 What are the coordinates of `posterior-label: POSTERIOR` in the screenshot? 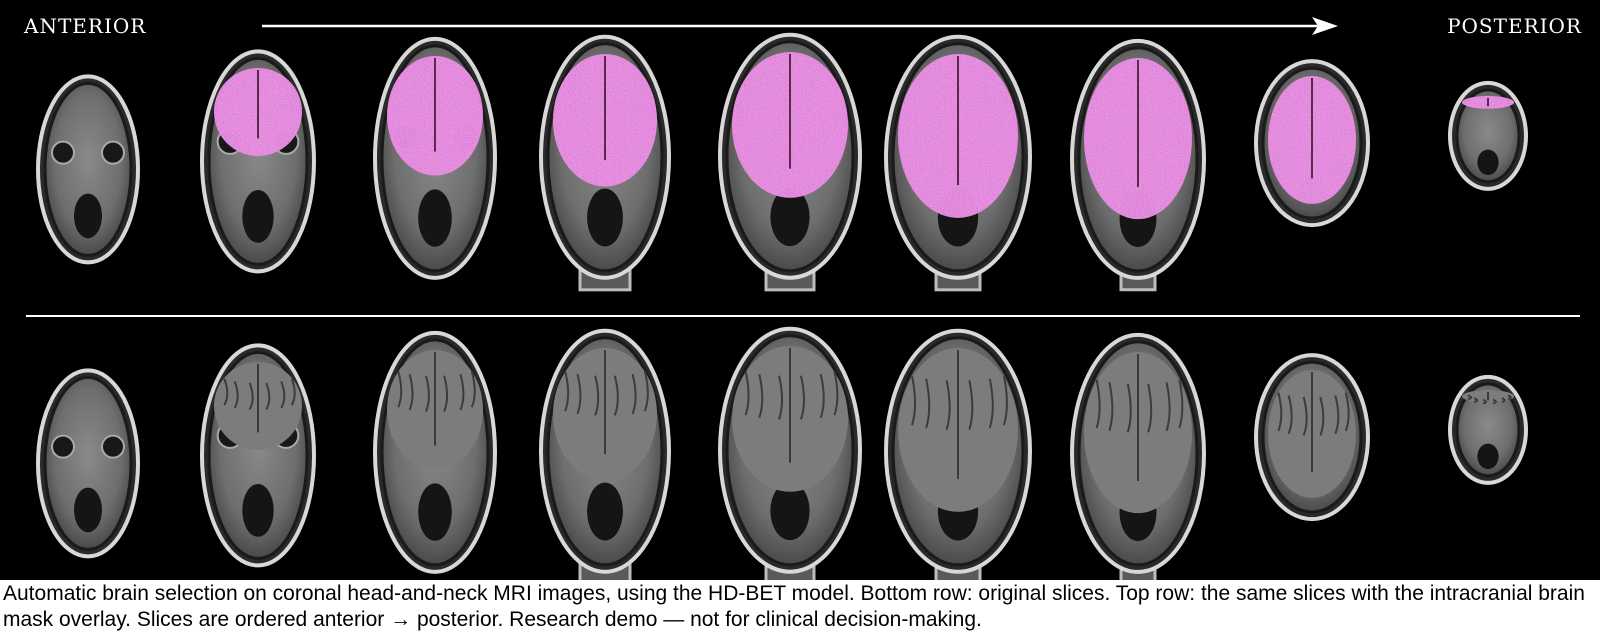 It's located at (1514, 26).